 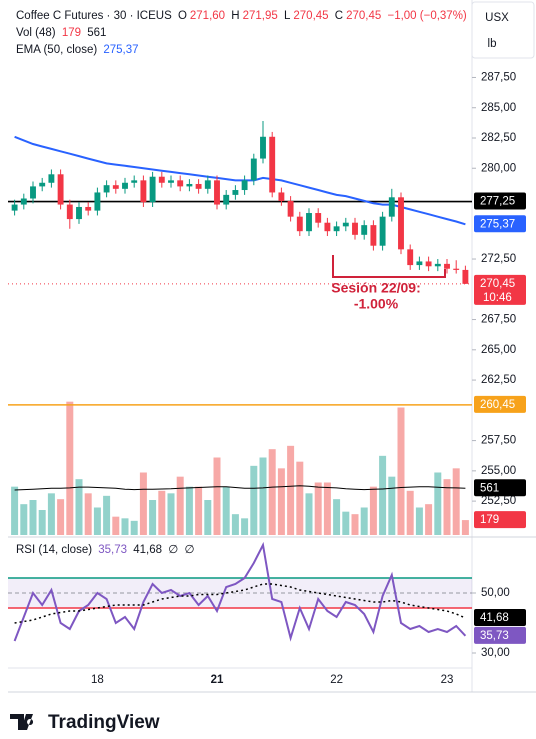 I want to click on rsi-ma-label-box, so click(x=500, y=617).